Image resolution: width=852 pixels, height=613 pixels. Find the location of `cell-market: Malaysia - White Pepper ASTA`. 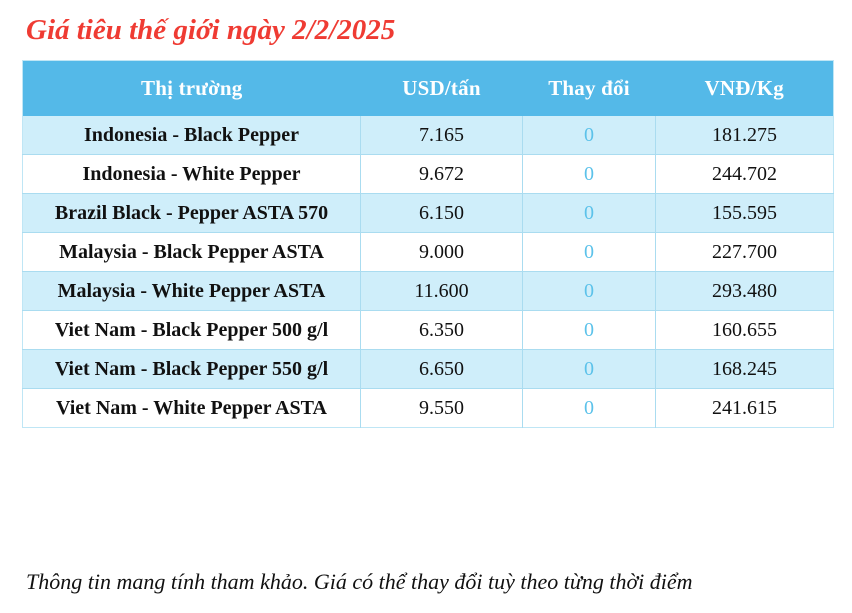

cell-market: Malaysia - White Pepper ASTA is located at coordinates (191, 291).